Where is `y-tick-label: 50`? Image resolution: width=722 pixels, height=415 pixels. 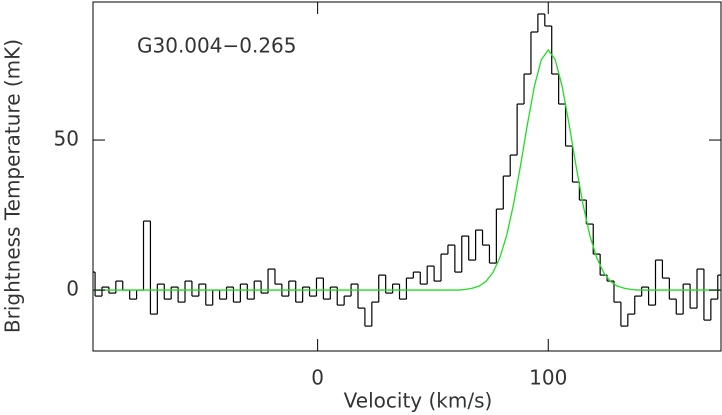
y-tick-label: 50 is located at coordinates (66, 139).